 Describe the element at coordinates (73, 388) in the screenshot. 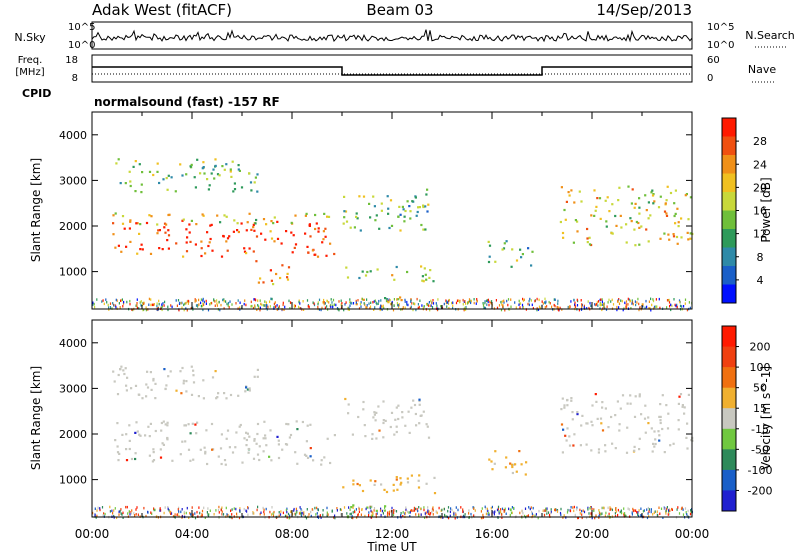

I see `y-tick-label: 3000` at that location.